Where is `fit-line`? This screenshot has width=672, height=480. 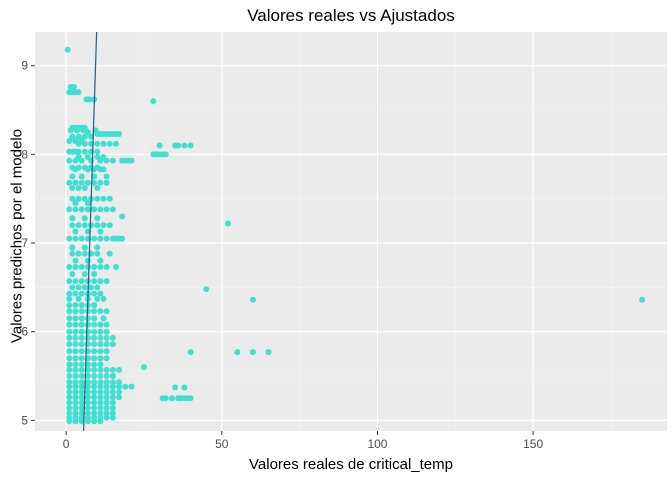 fit-line is located at coordinates (90, 231).